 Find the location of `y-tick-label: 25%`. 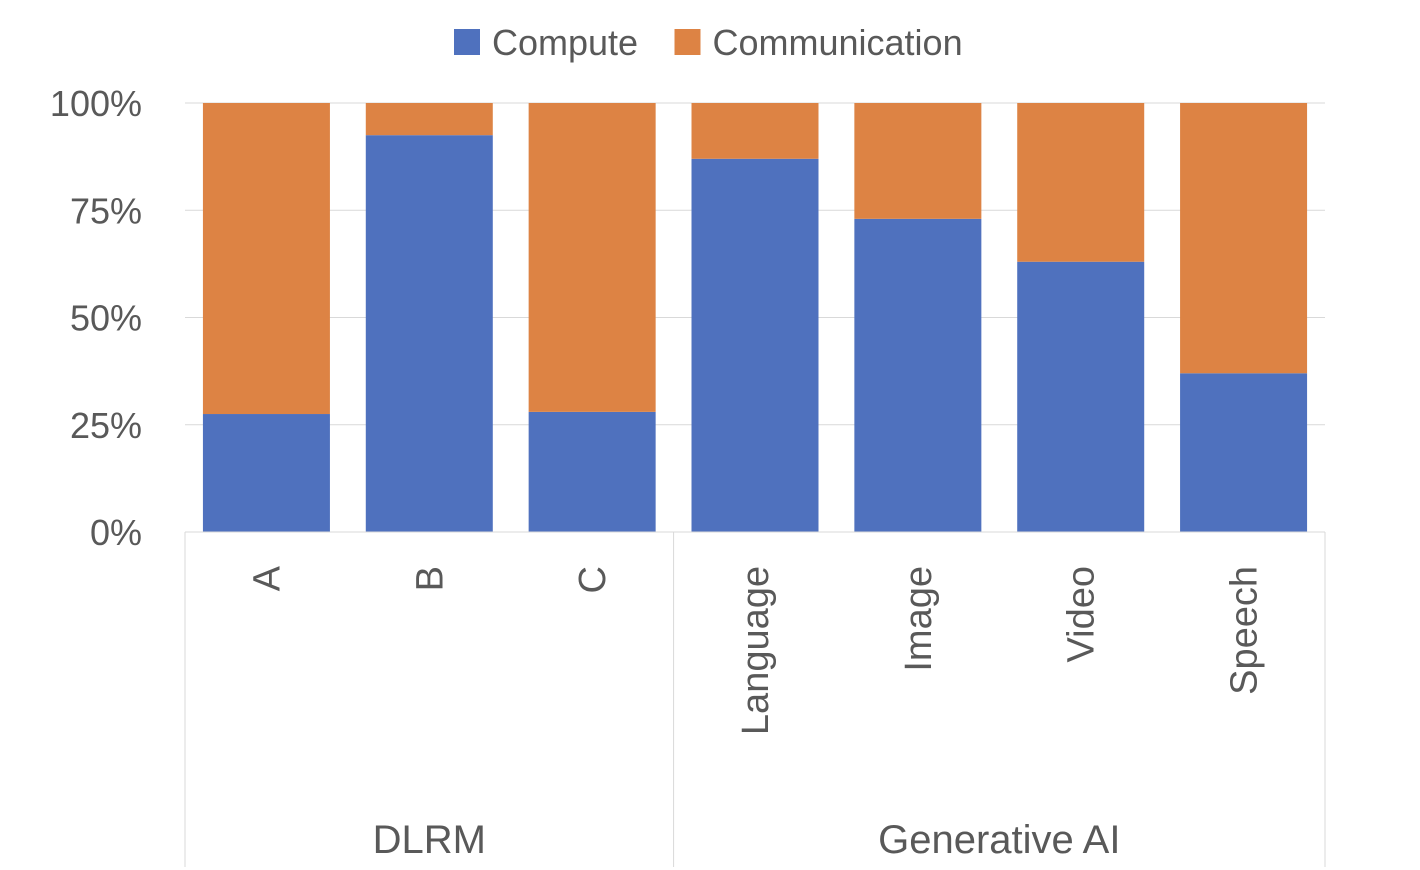

y-tick-label: 25% is located at coordinates (106, 425).